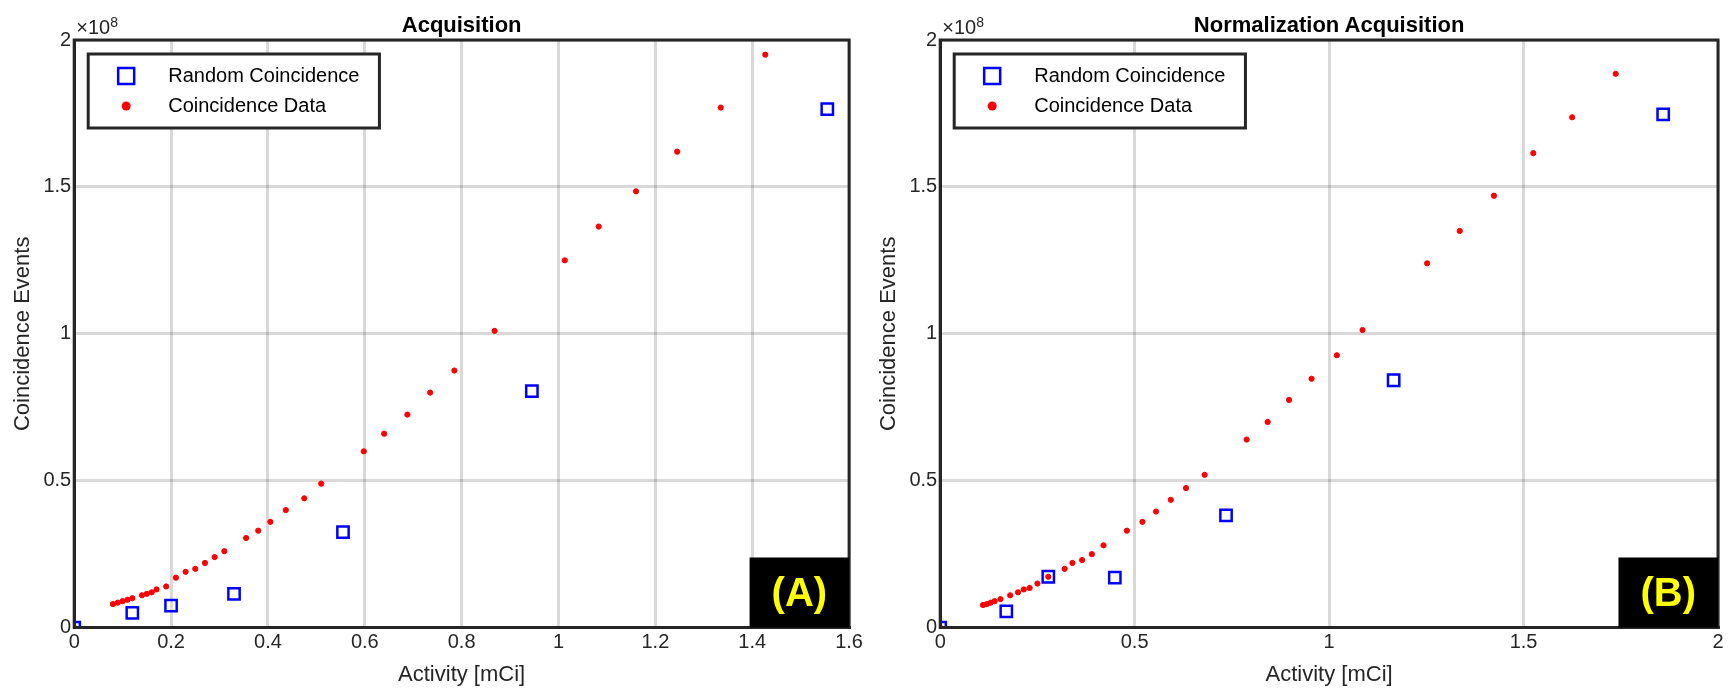 The image size is (1733, 696). I want to click on x-tick-label: 0.4, so click(268, 641).